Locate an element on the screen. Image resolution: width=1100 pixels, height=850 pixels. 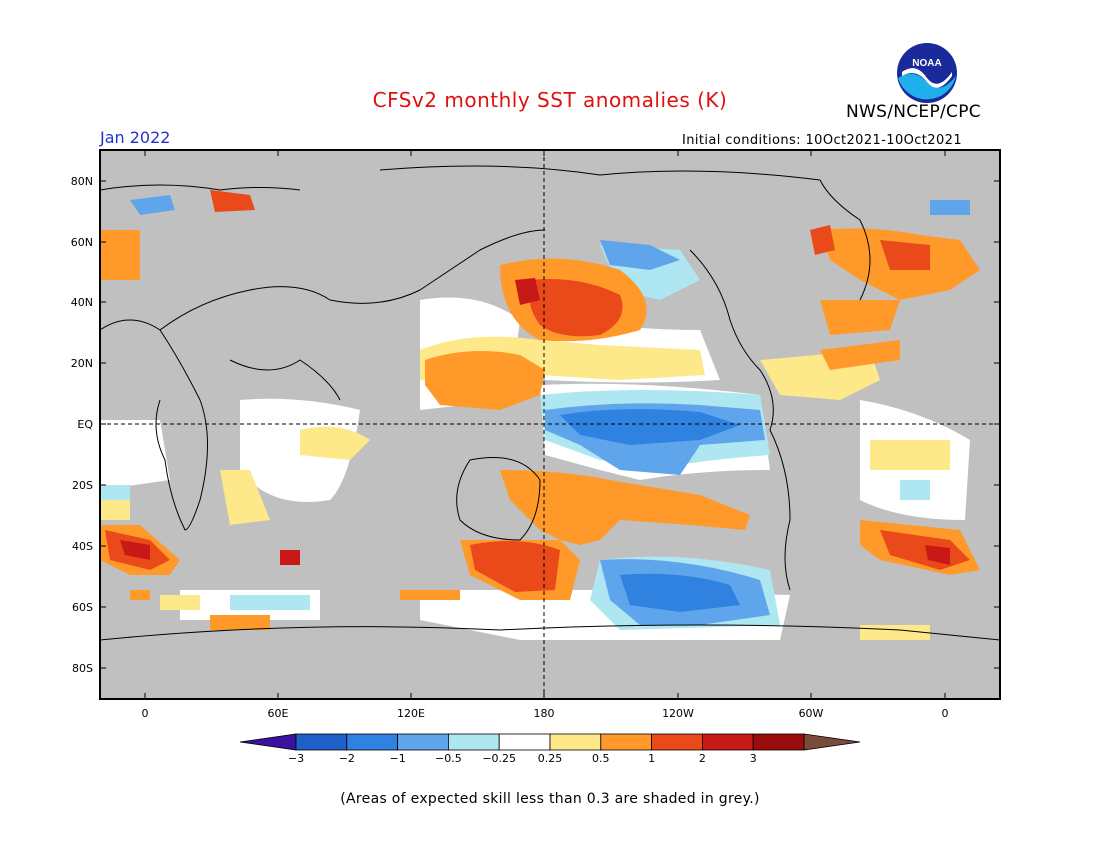
lat-label: 60S is located at coordinates (82, 607).